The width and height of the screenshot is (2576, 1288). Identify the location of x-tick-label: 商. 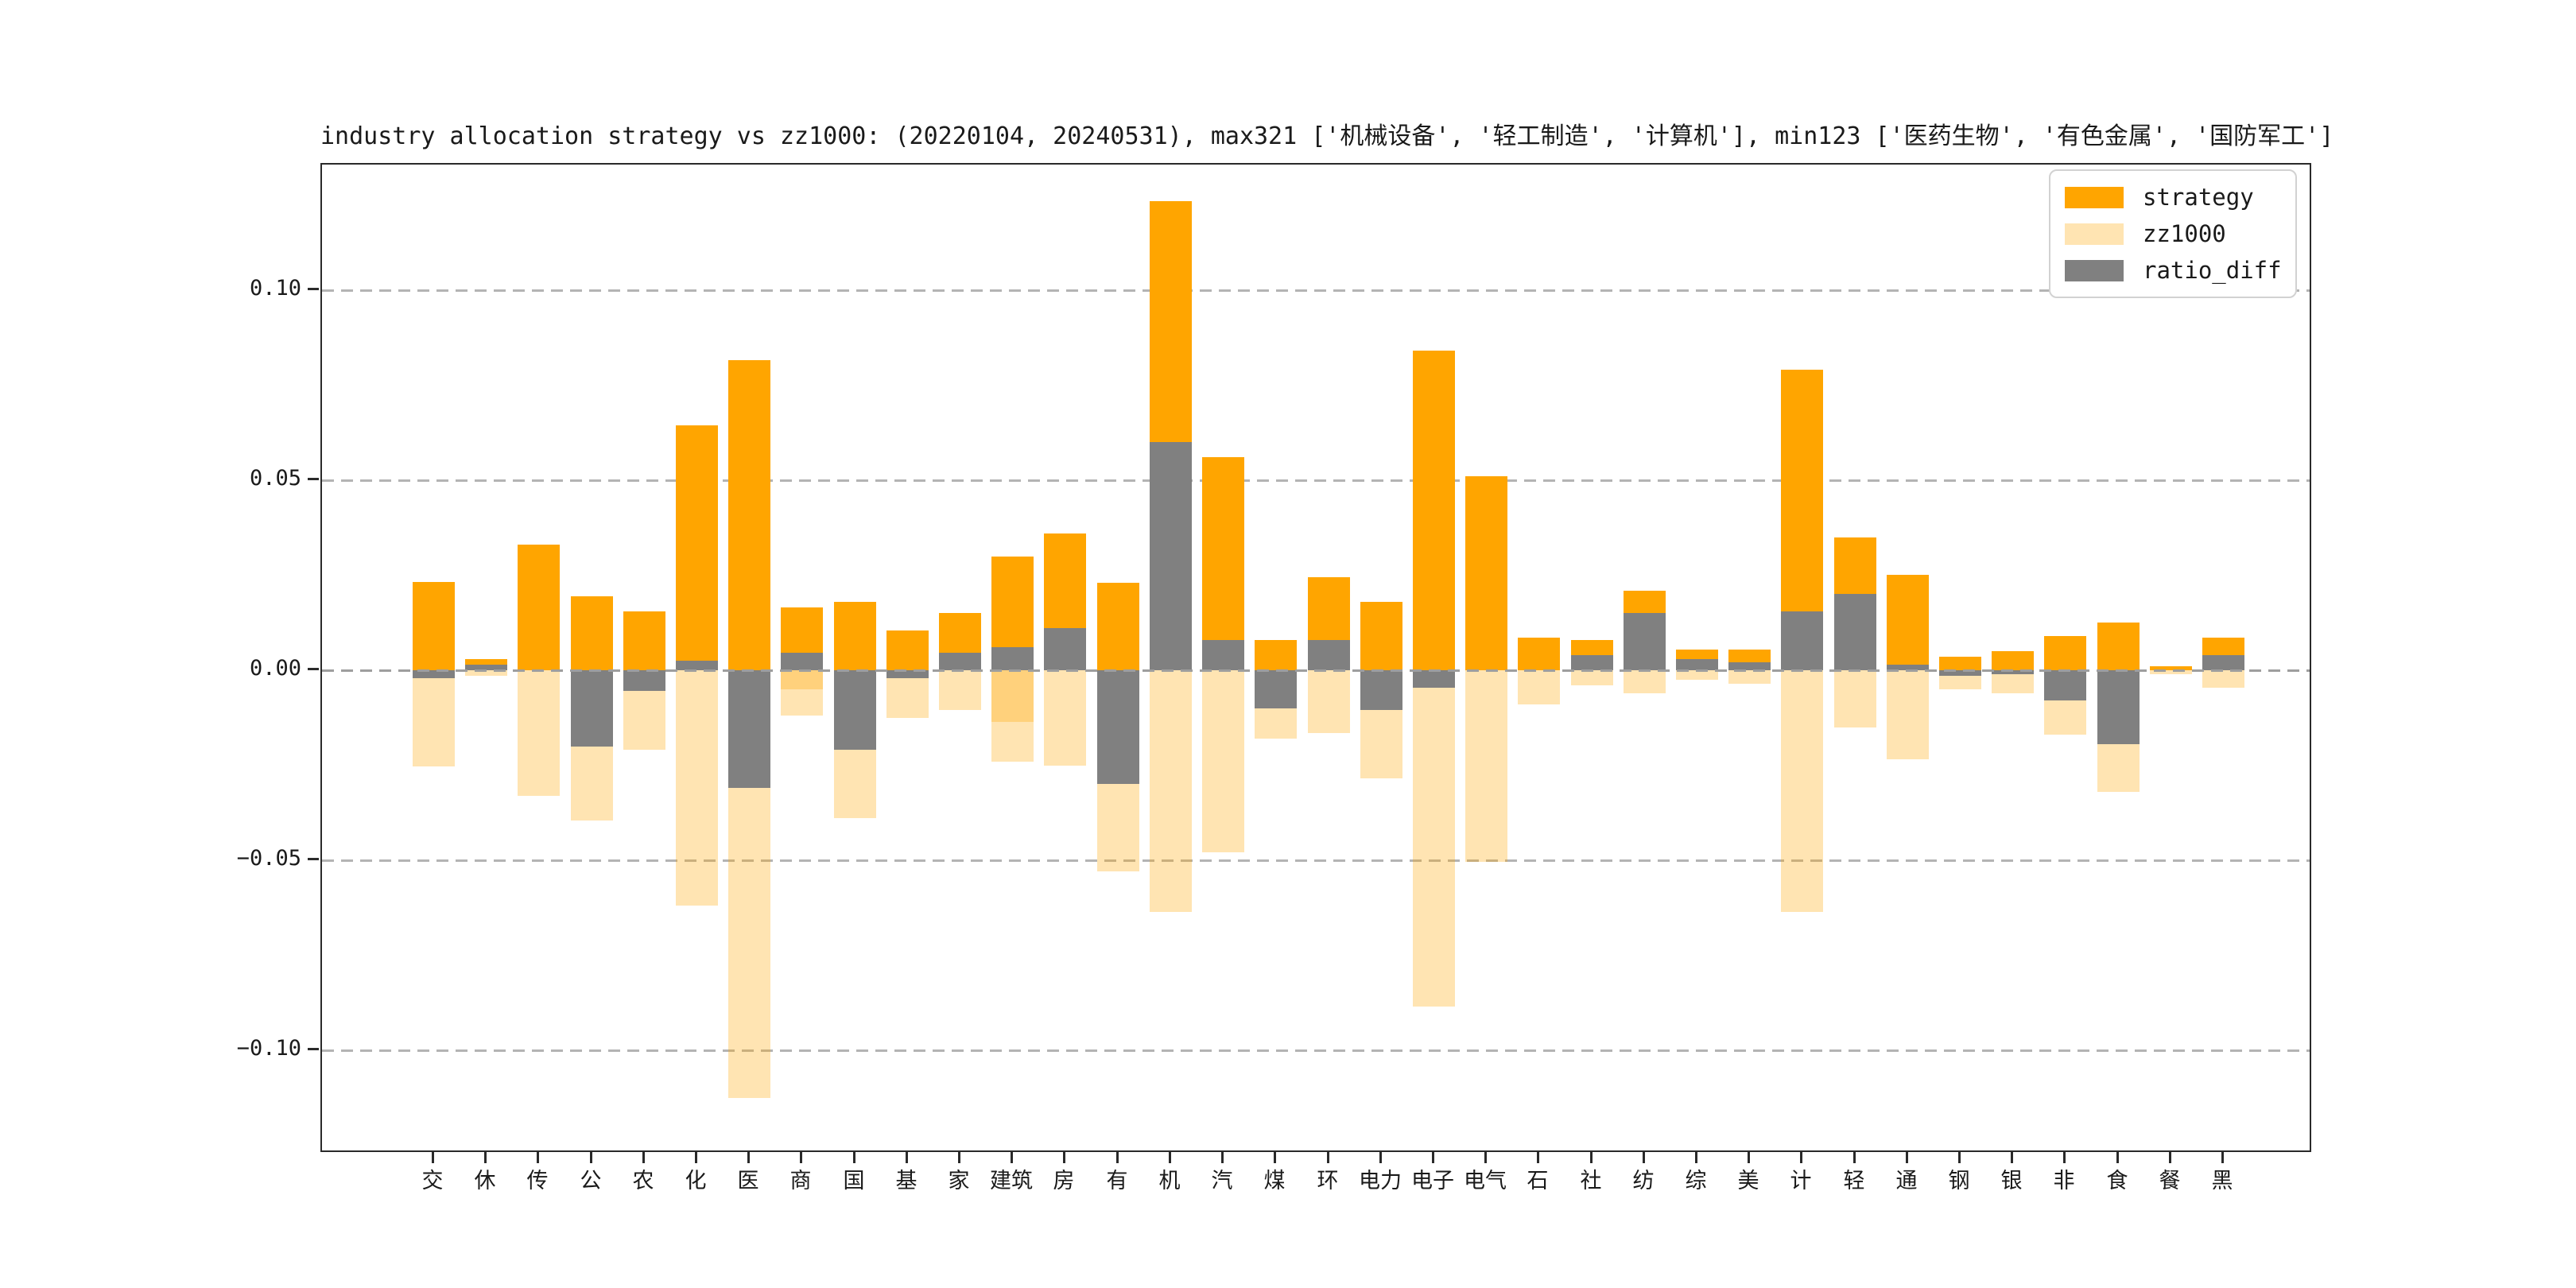
(801, 1181).